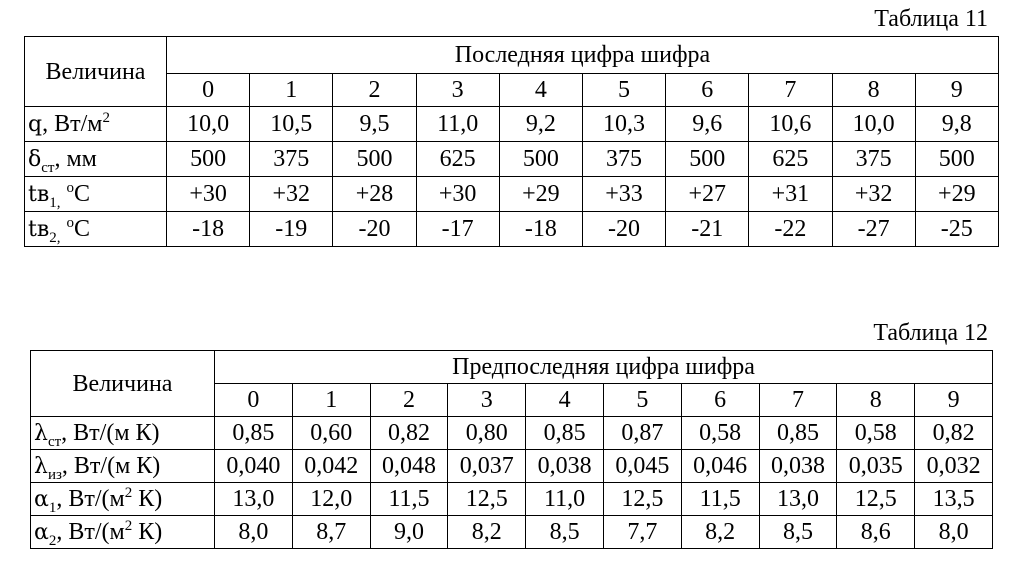 This screenshot has height=584, width=1024. I want to click on row-subscript: 2,, so click(55, 237).